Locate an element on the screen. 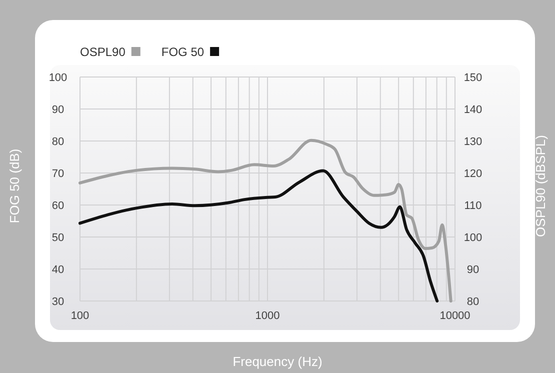  y-tick-label: 50 is located at coordinates (58, 238).